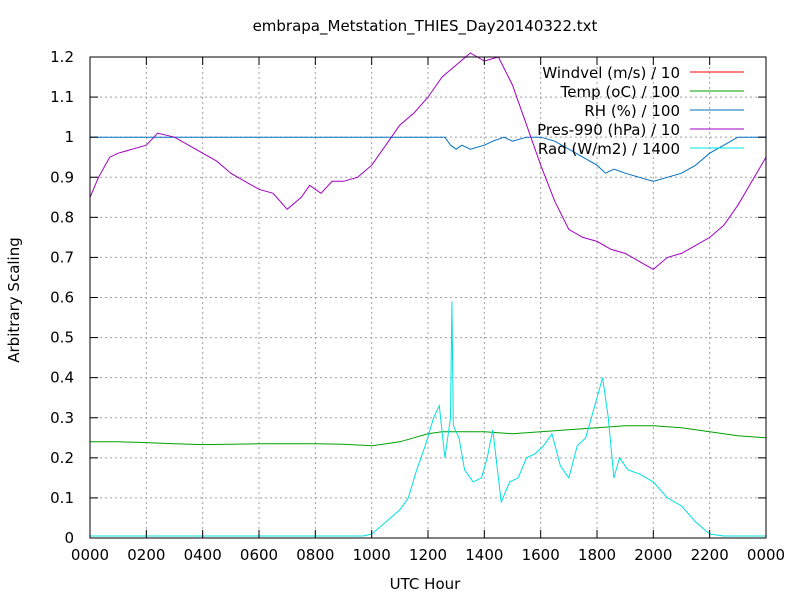  What do you see at coordinates (62, 498) in the screenshot?
I see `y-tick-label: 0.1` at bounding box center [62, 498].